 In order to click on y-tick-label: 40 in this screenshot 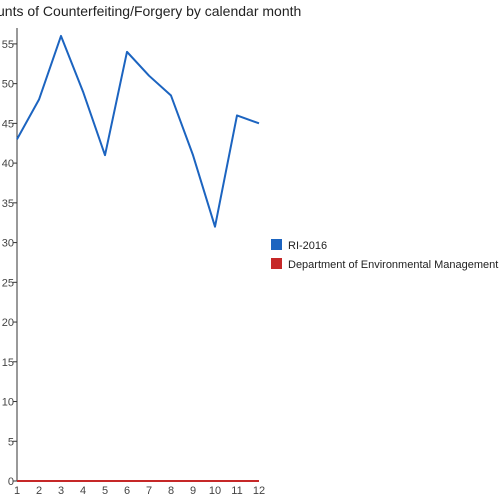, I will do `click(8, 164)`.